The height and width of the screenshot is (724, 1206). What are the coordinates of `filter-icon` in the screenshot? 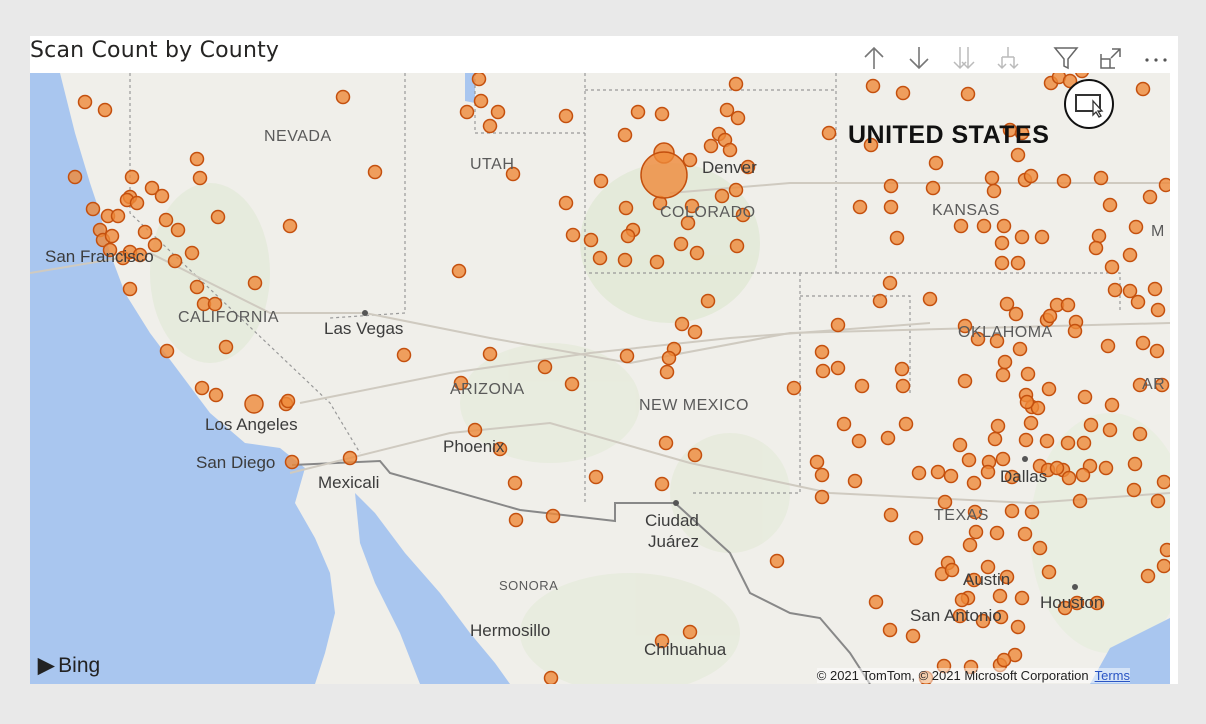 It's located at (1066, 58).